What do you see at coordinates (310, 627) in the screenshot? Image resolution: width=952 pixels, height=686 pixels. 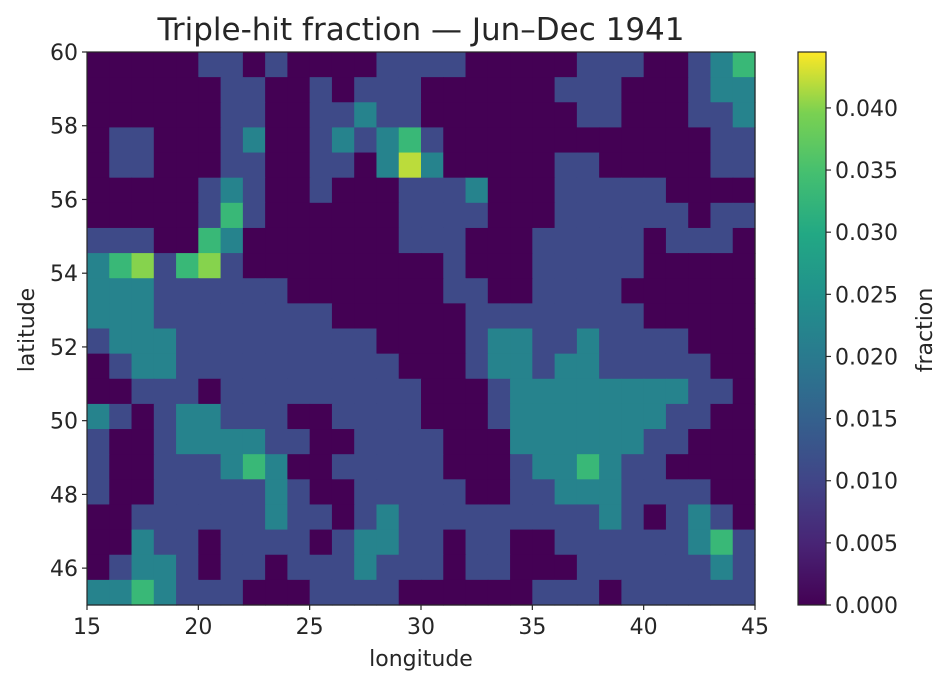 I see `x-tick-label: 25` at bounding box center [310, 627].